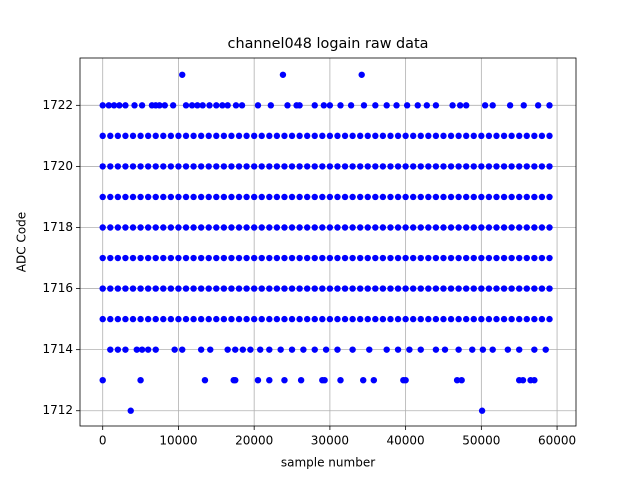 Image resolution: width=640 pixels, height=480 pixels. I want to click on x-tick-label: 60000, so click(557, 441).